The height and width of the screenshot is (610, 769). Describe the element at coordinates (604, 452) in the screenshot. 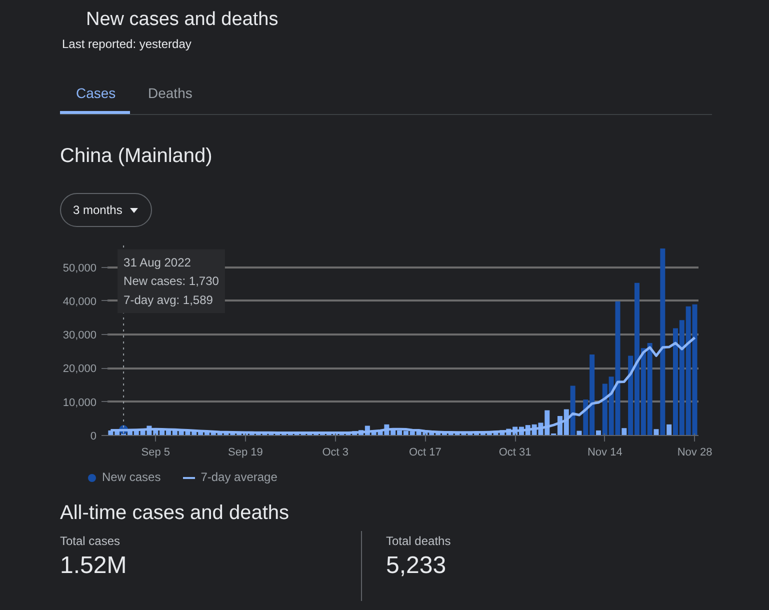

I see `x-tick-label: Nov 14` at that location.